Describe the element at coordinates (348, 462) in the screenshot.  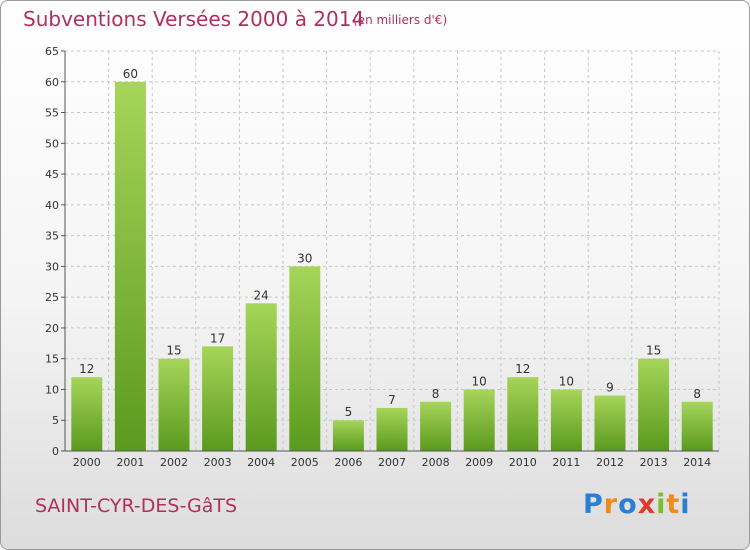
I see `x-tick-label-2006: 2006` at that location.